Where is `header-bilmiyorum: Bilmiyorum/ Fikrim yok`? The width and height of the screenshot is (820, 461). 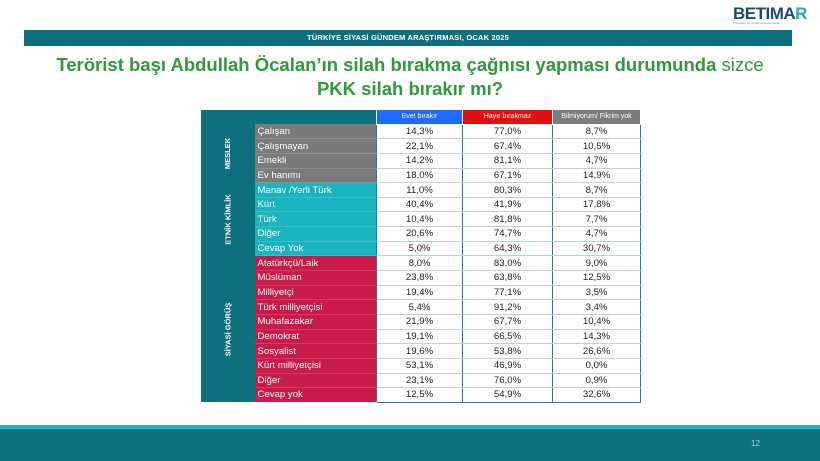
header-bilmiyorum: Bilmiyorum/ Fikrim yok is located at coordinates (596, 117).